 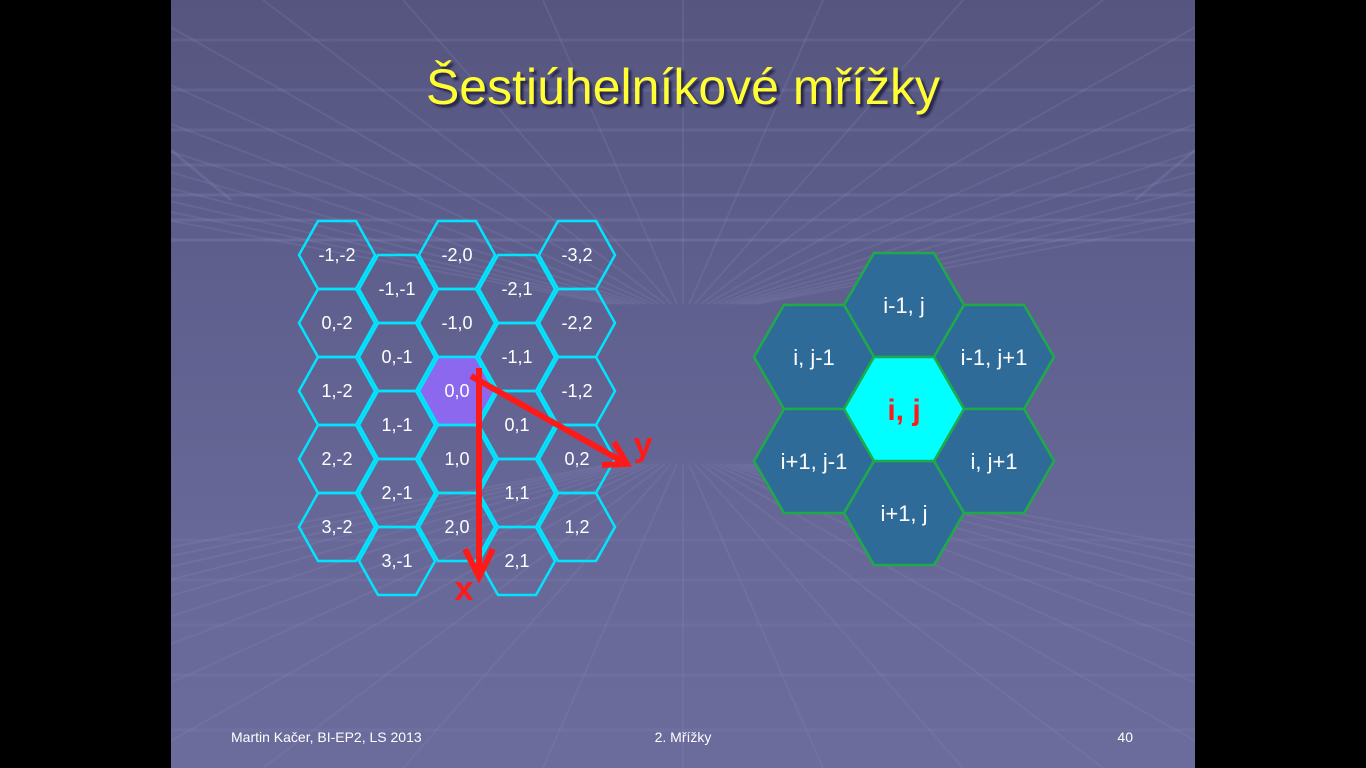 What do you see at coordinates (516, 289) in the screenshot?
I see `hex-cell-label: -2,1` at bounding box center [516, 289].